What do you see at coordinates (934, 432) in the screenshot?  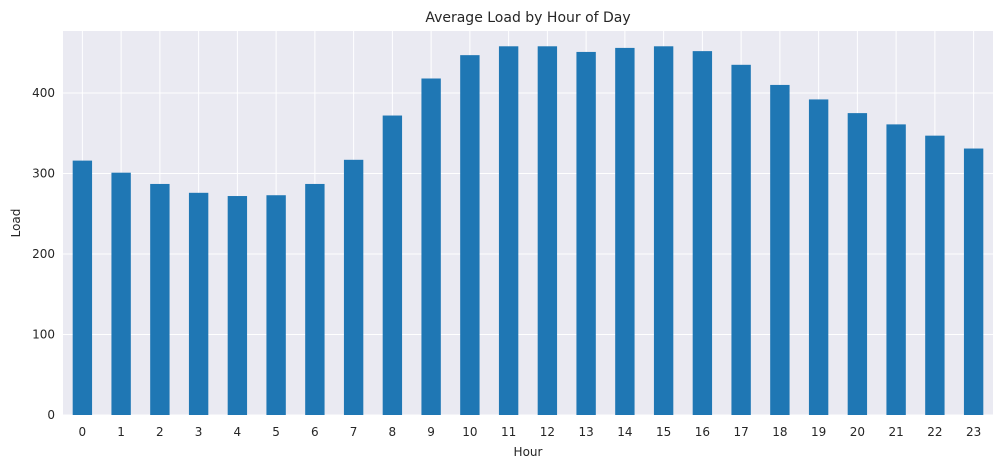 I see `x-tick-label: 22` at bounding box center [934, 432].